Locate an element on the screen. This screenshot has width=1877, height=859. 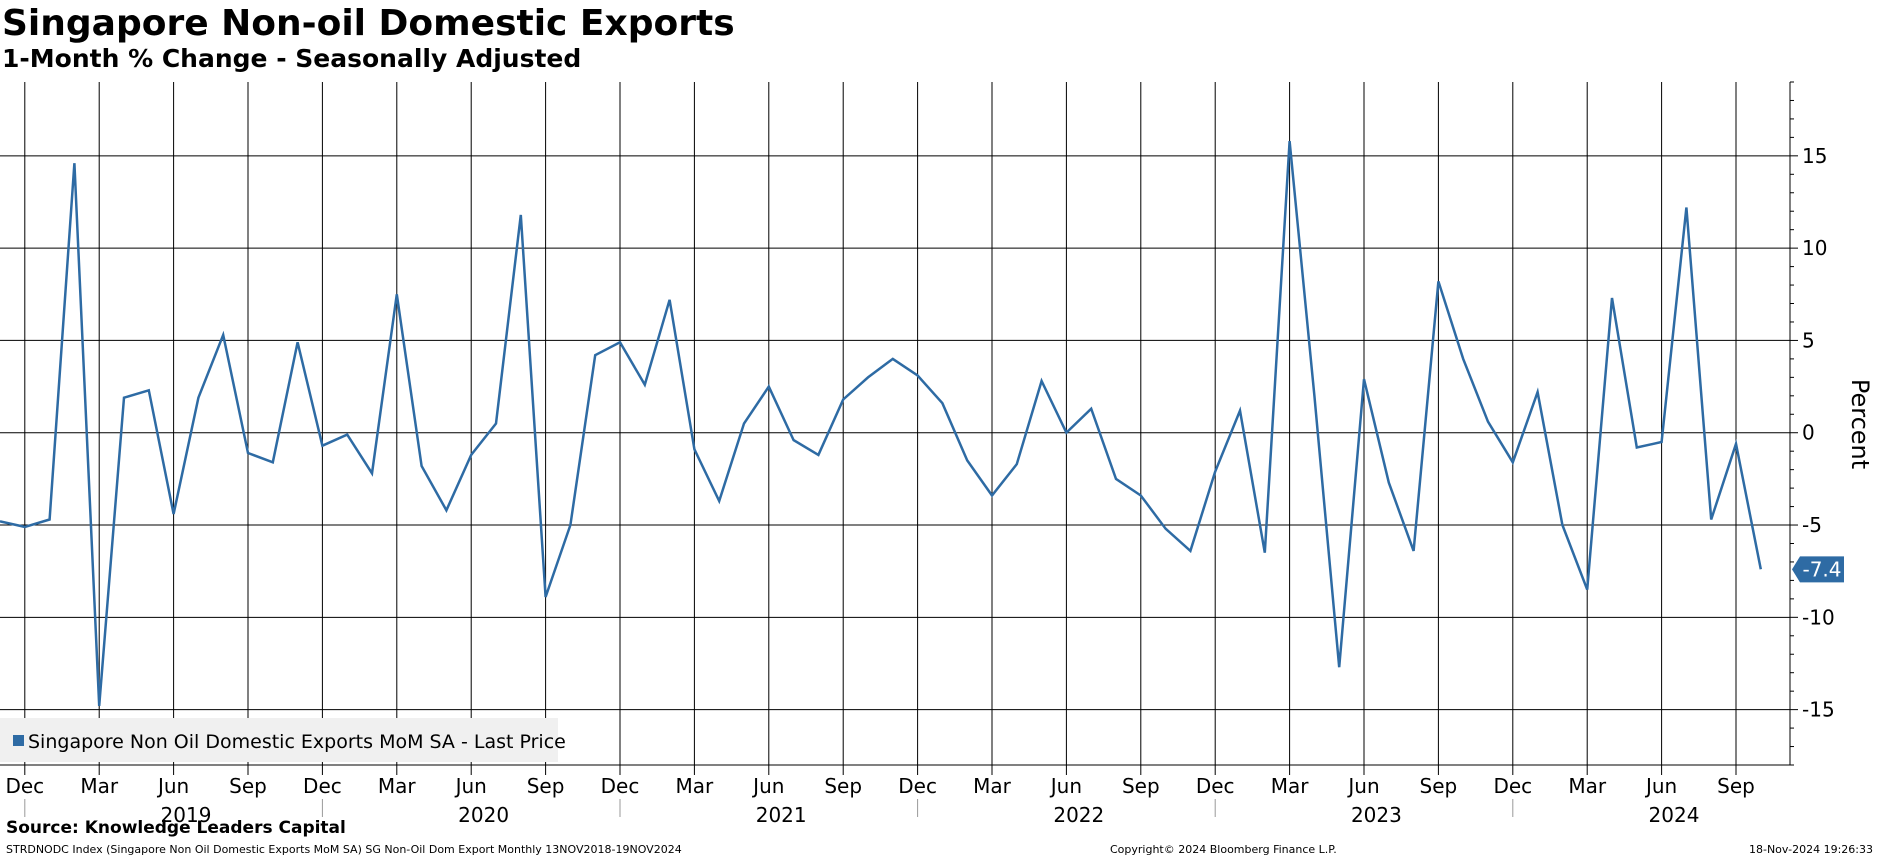
y-tick-label: 5 is located at coordinates (1808, 340).